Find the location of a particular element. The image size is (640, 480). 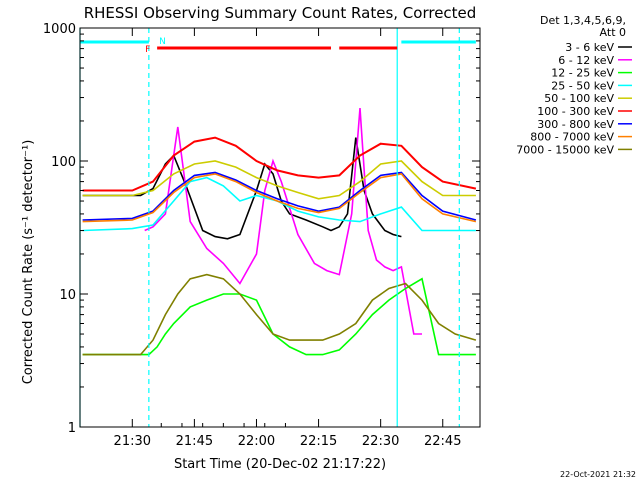

legend-header-line: Att 0 is located at coordinates (613, 32).